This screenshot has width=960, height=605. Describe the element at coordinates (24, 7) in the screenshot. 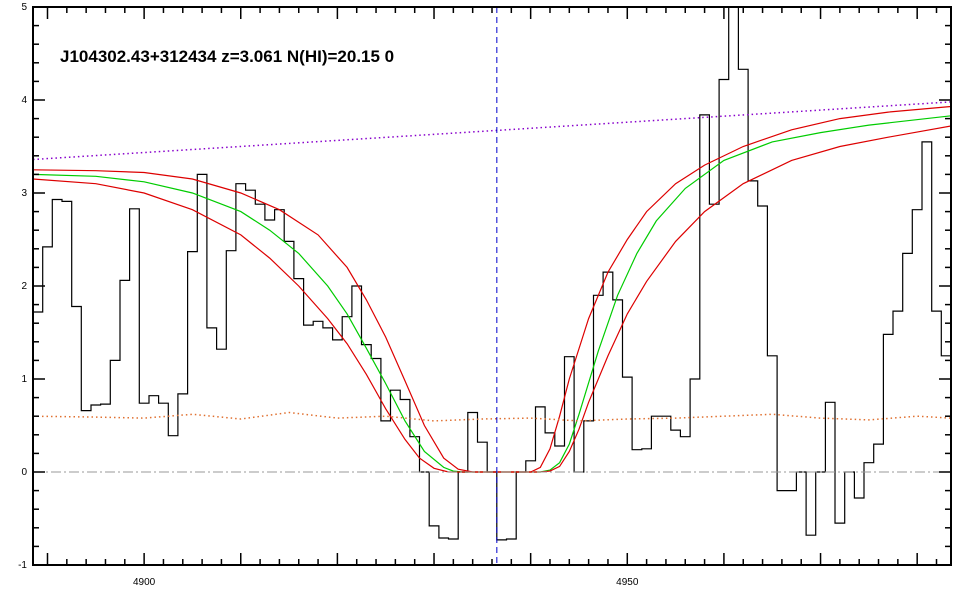

I see `y-tick-label: 5` at that location.